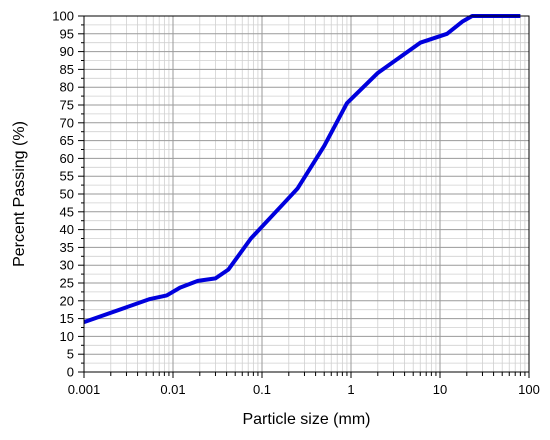  I want to click on y-tick-label: 30, so click(67, 265).